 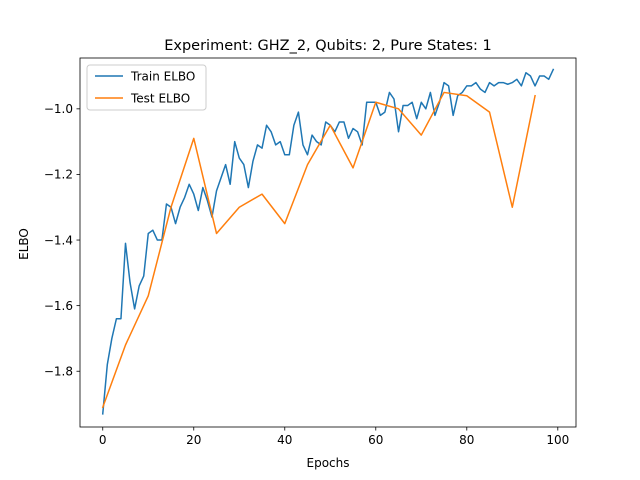 What do you see at coordinates (58, 306) in the screenshot?
I see `y-tick-label: −1.6` at bounding box center [58, 306].